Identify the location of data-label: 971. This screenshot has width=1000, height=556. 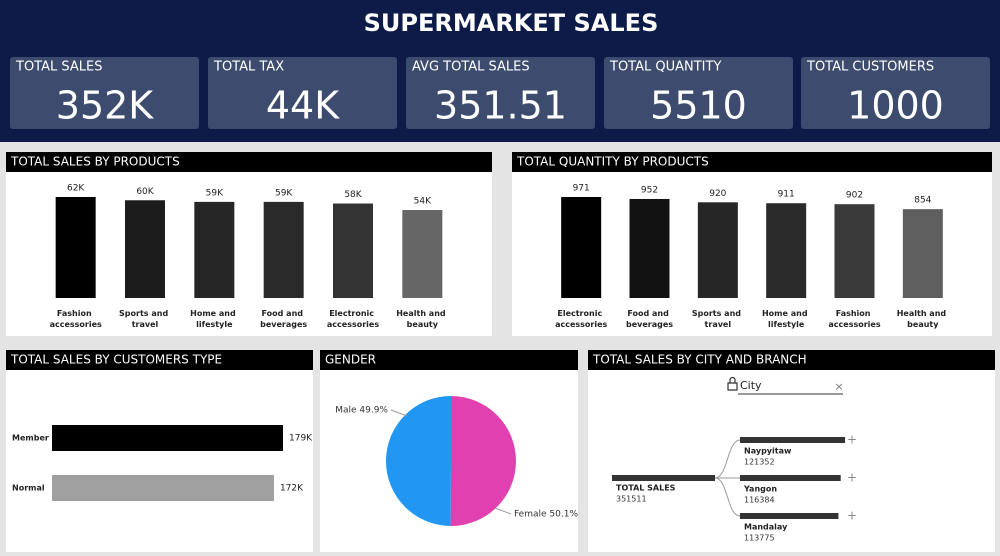
(581, 189).